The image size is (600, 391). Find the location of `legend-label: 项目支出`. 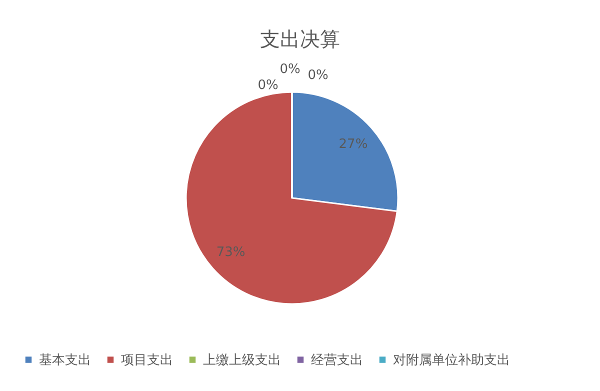

legend-label: 项目支出 is located at coordinates (147, 360).